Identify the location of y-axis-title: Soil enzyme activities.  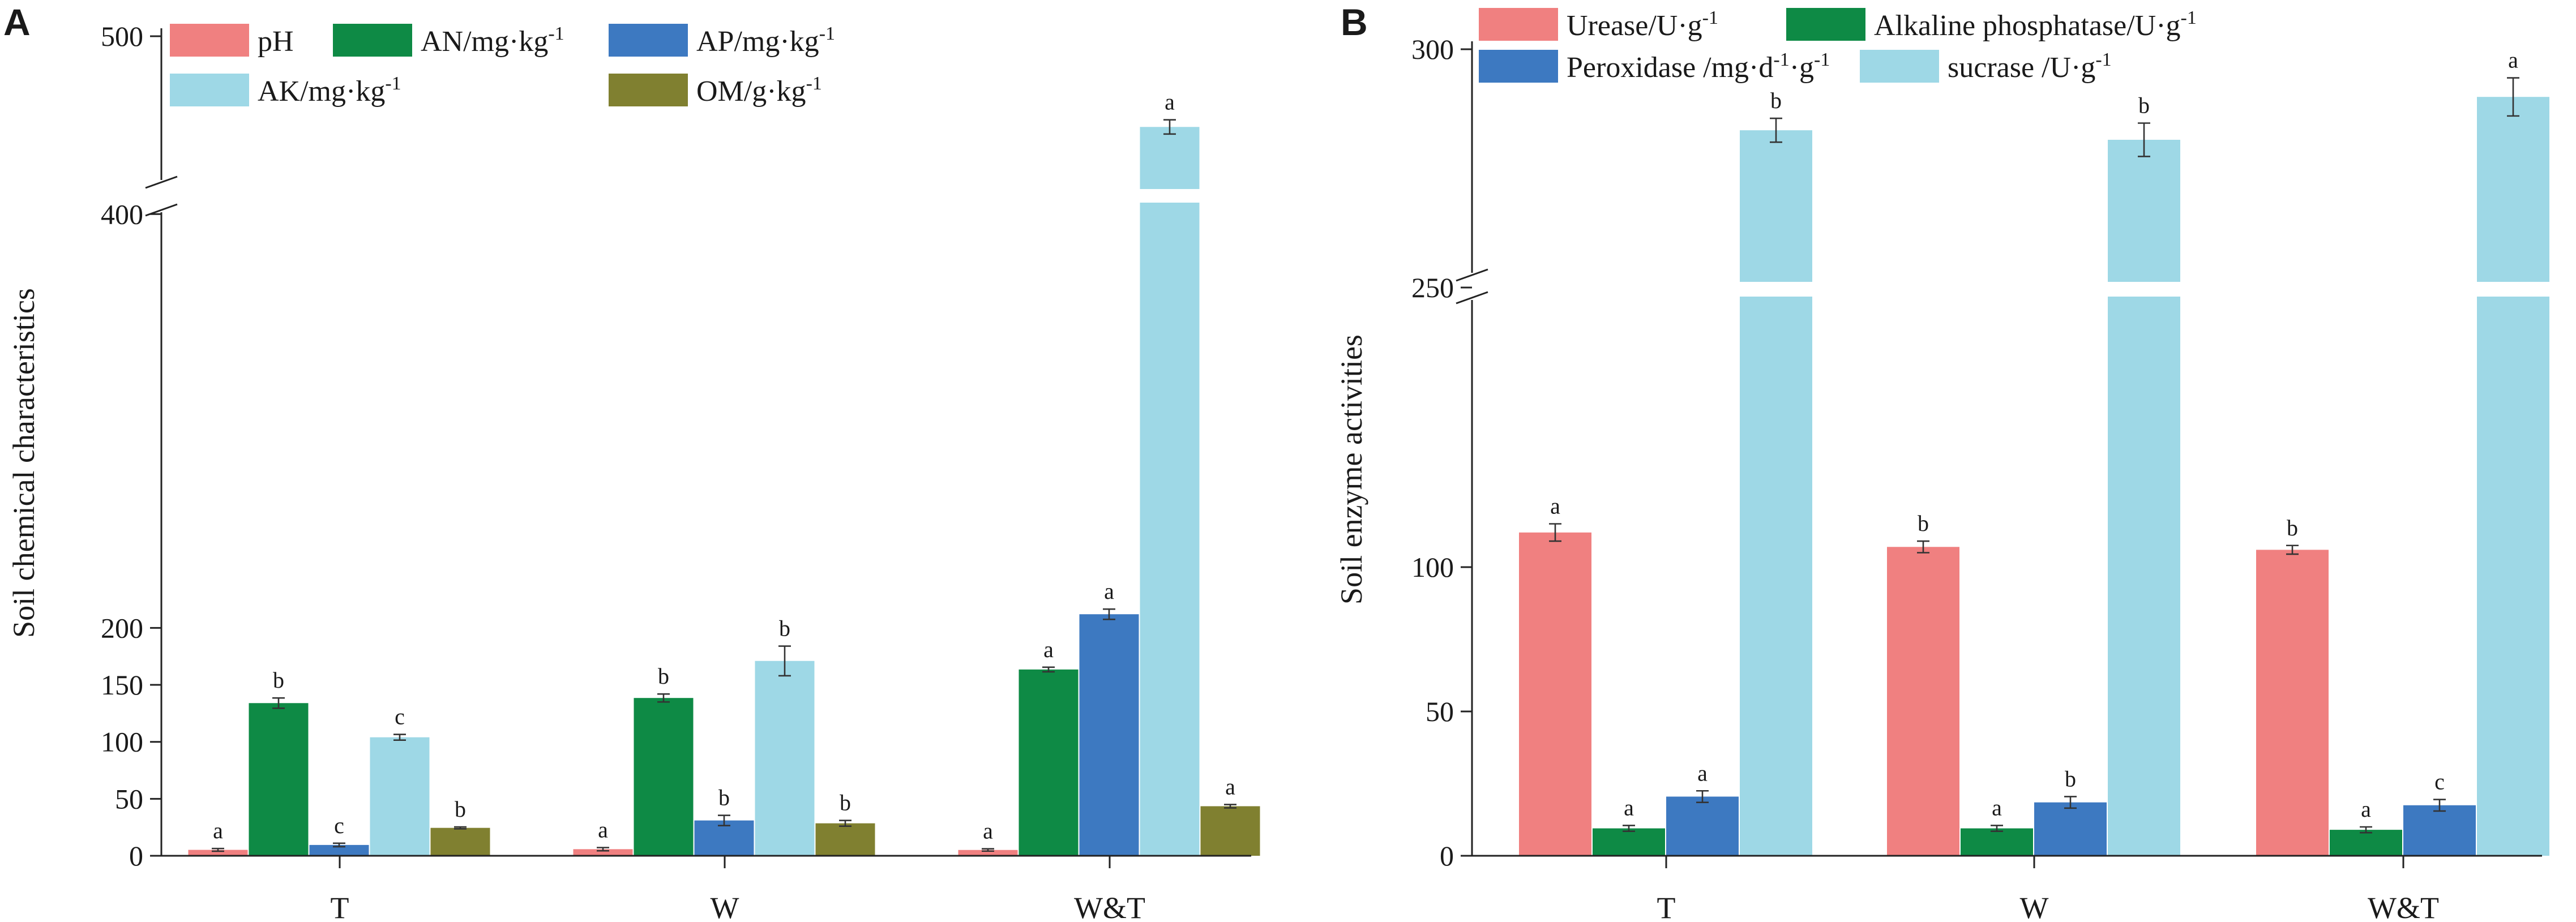
(1351, 469).